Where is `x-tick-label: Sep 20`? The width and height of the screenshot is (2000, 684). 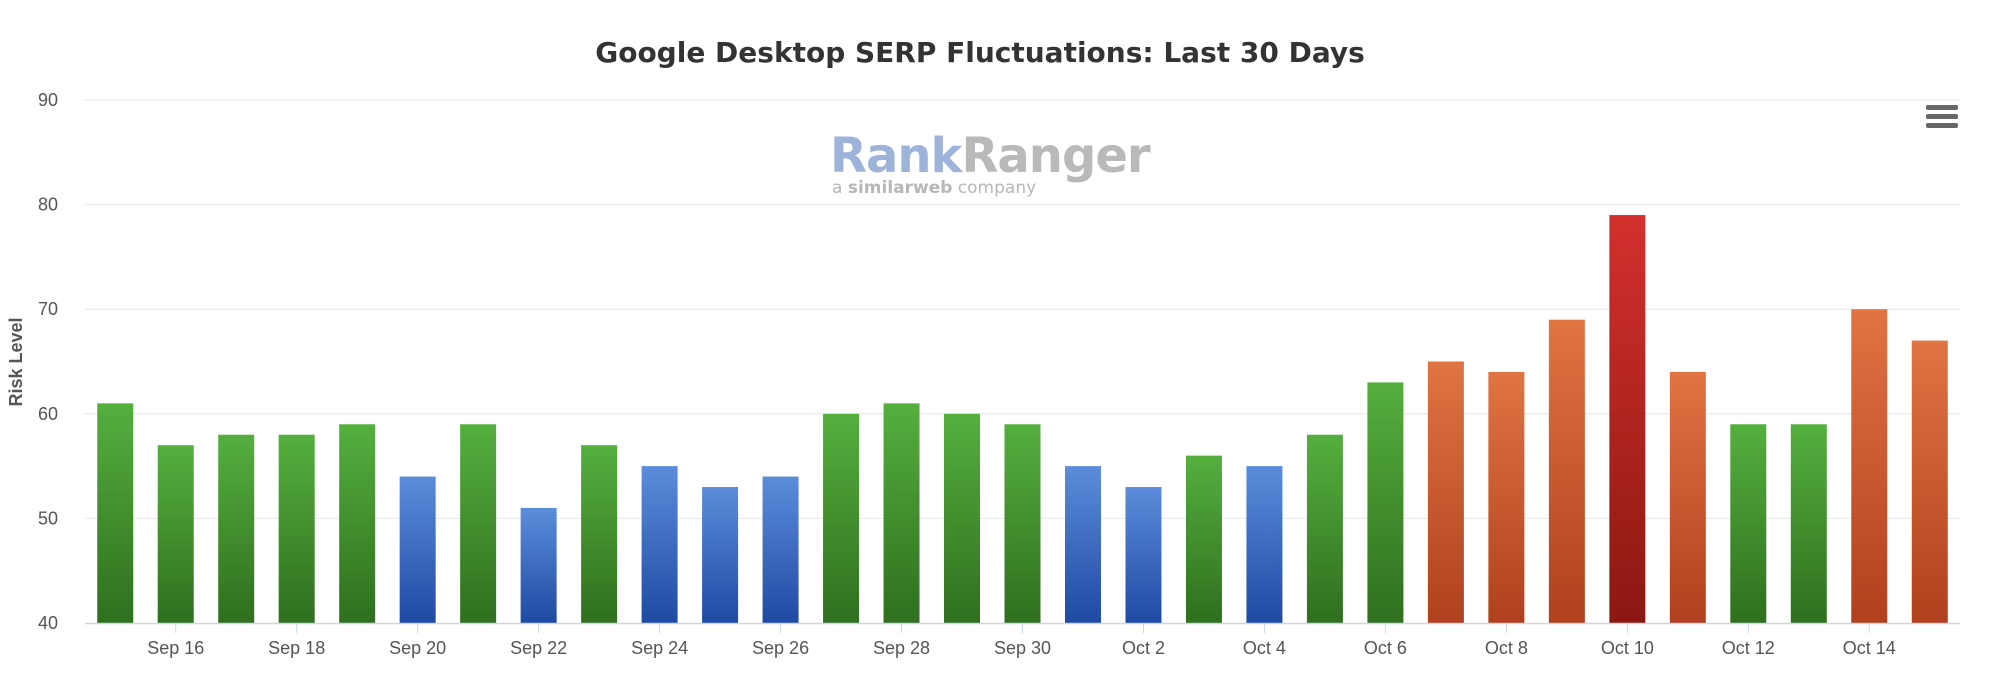
x-tick-label: Sep 20 is located at coordinates (417, 648).